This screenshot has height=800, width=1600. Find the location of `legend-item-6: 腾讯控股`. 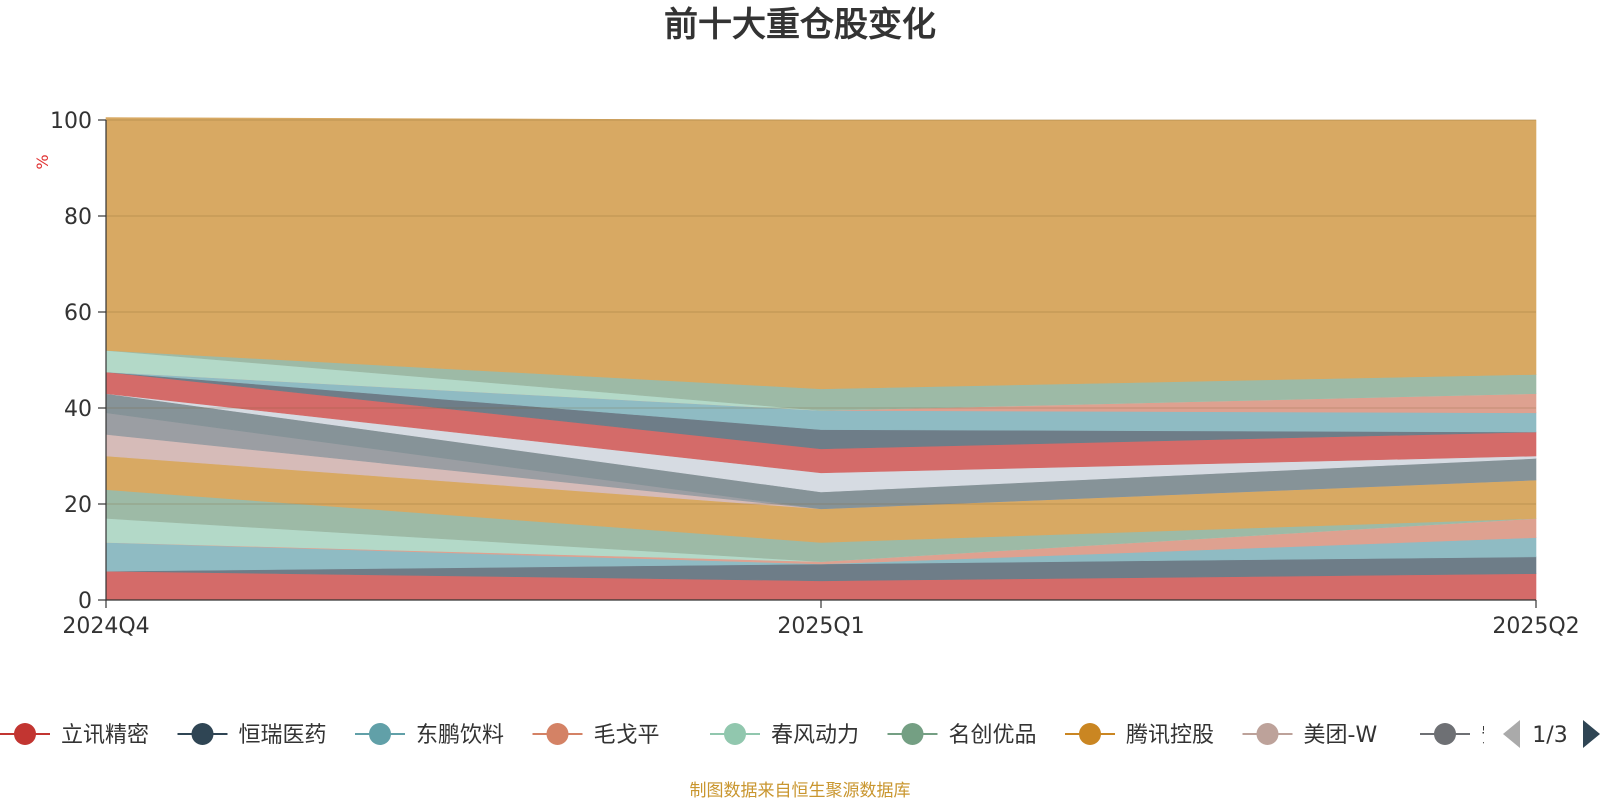

legend-item-6: 腾讯控股 is located at coordinates (1139, 735).